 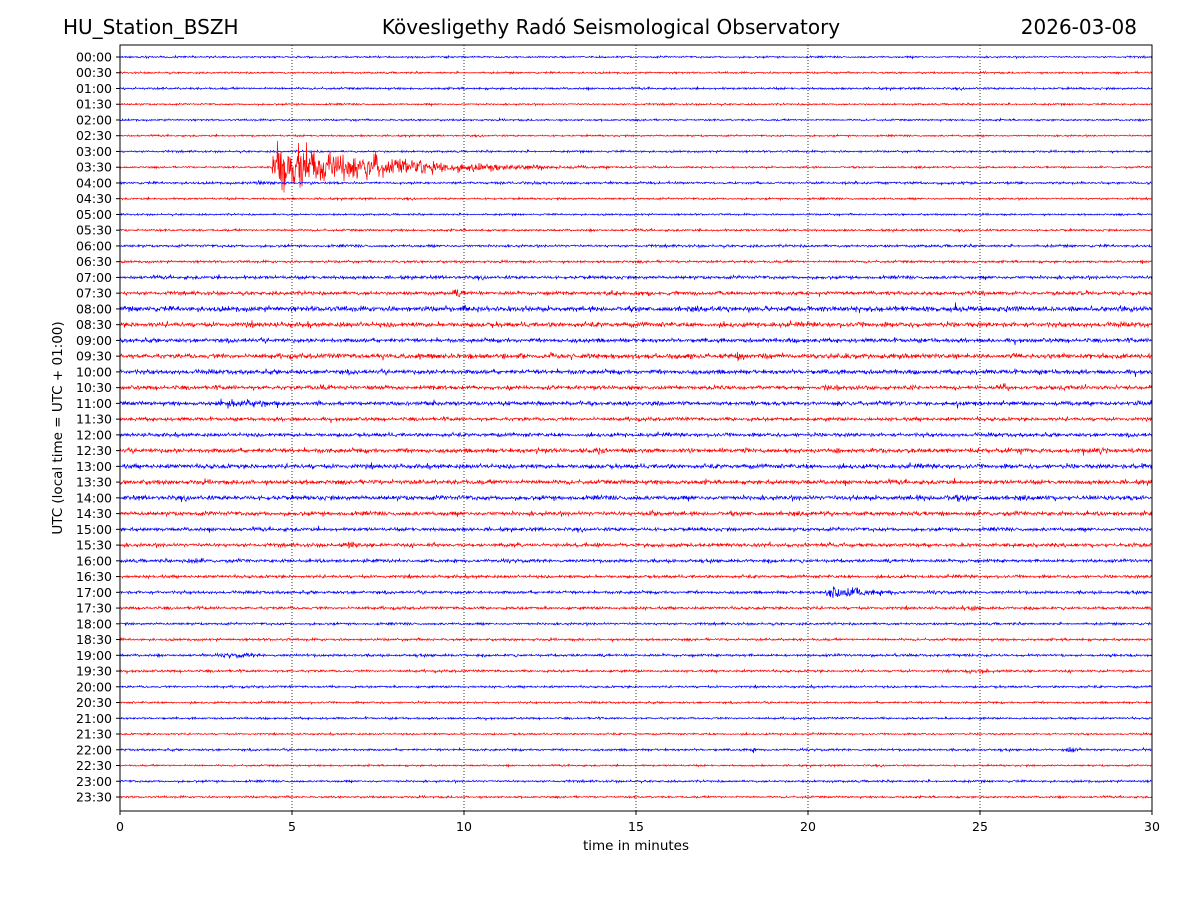 I want to click on y-tick-label: 15:00, so click(x=94, y=529).